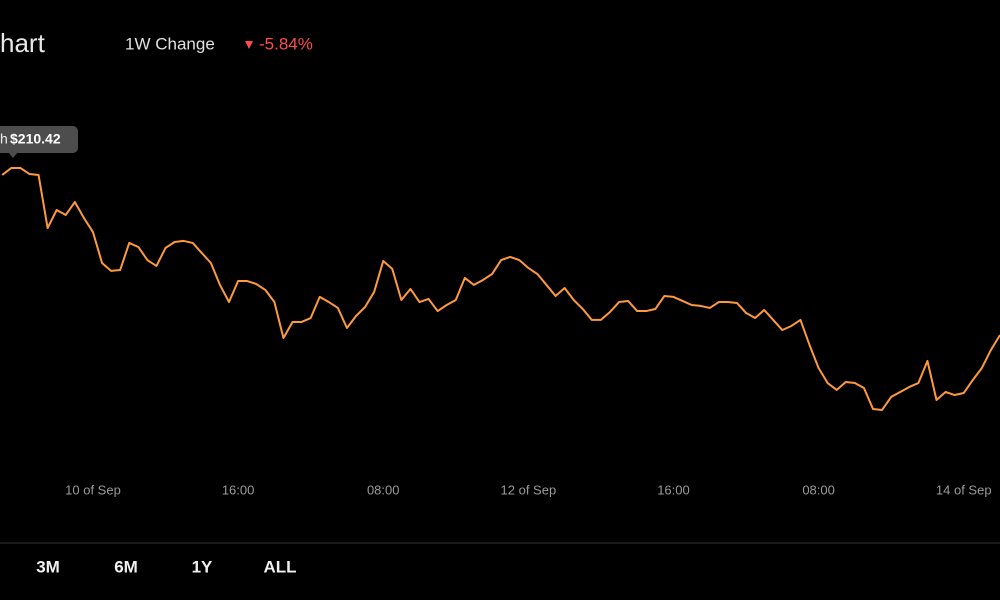 This screenshot has width=1000, height=600. I want to click on change-label: 1W Change, so click(170, 43).